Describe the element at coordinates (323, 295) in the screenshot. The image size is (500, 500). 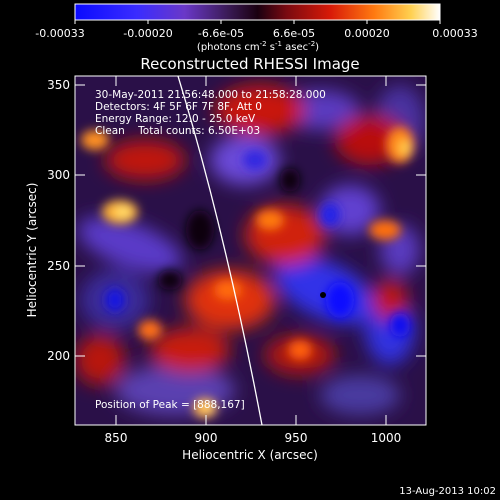
I see `peak-marker` at that location.